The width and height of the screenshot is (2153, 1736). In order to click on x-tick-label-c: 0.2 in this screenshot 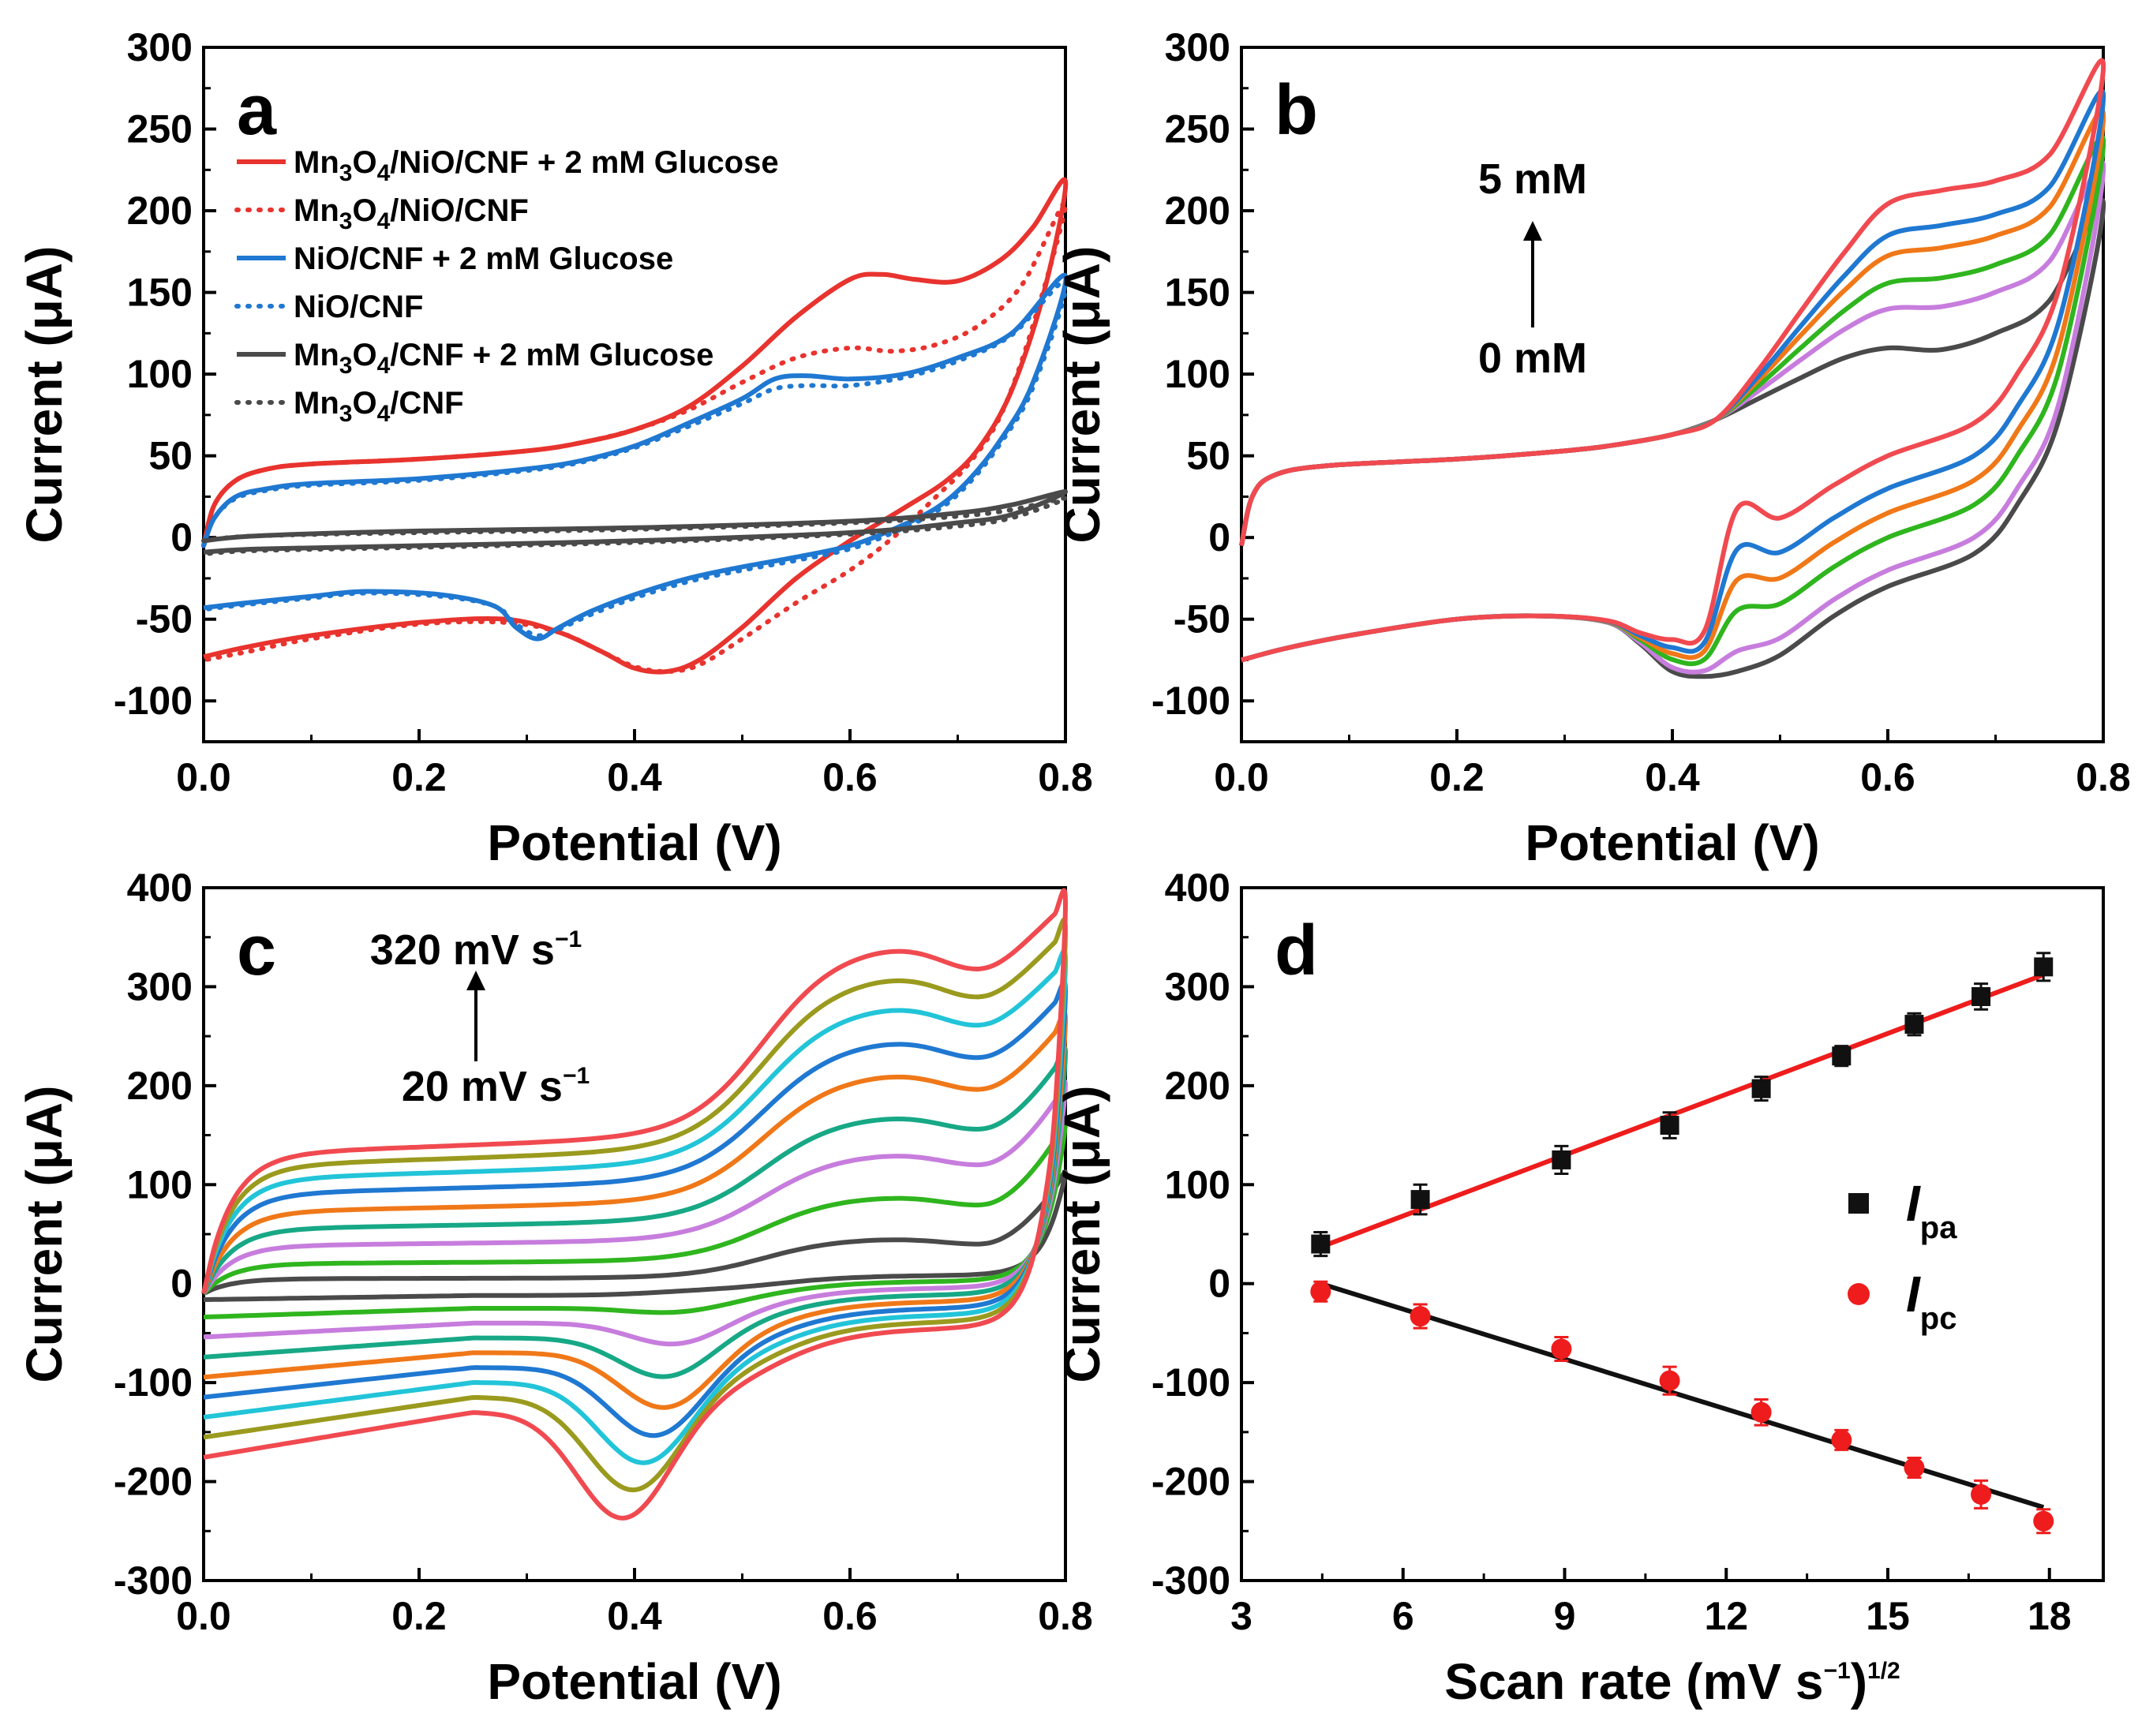, I will do `click(419, 1616)`.